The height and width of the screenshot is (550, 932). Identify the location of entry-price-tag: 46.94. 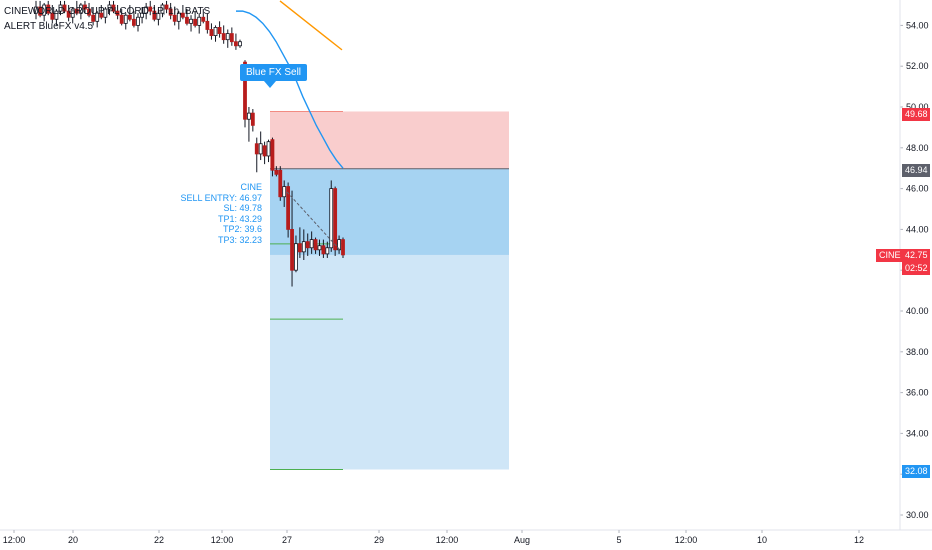
(916, 170).